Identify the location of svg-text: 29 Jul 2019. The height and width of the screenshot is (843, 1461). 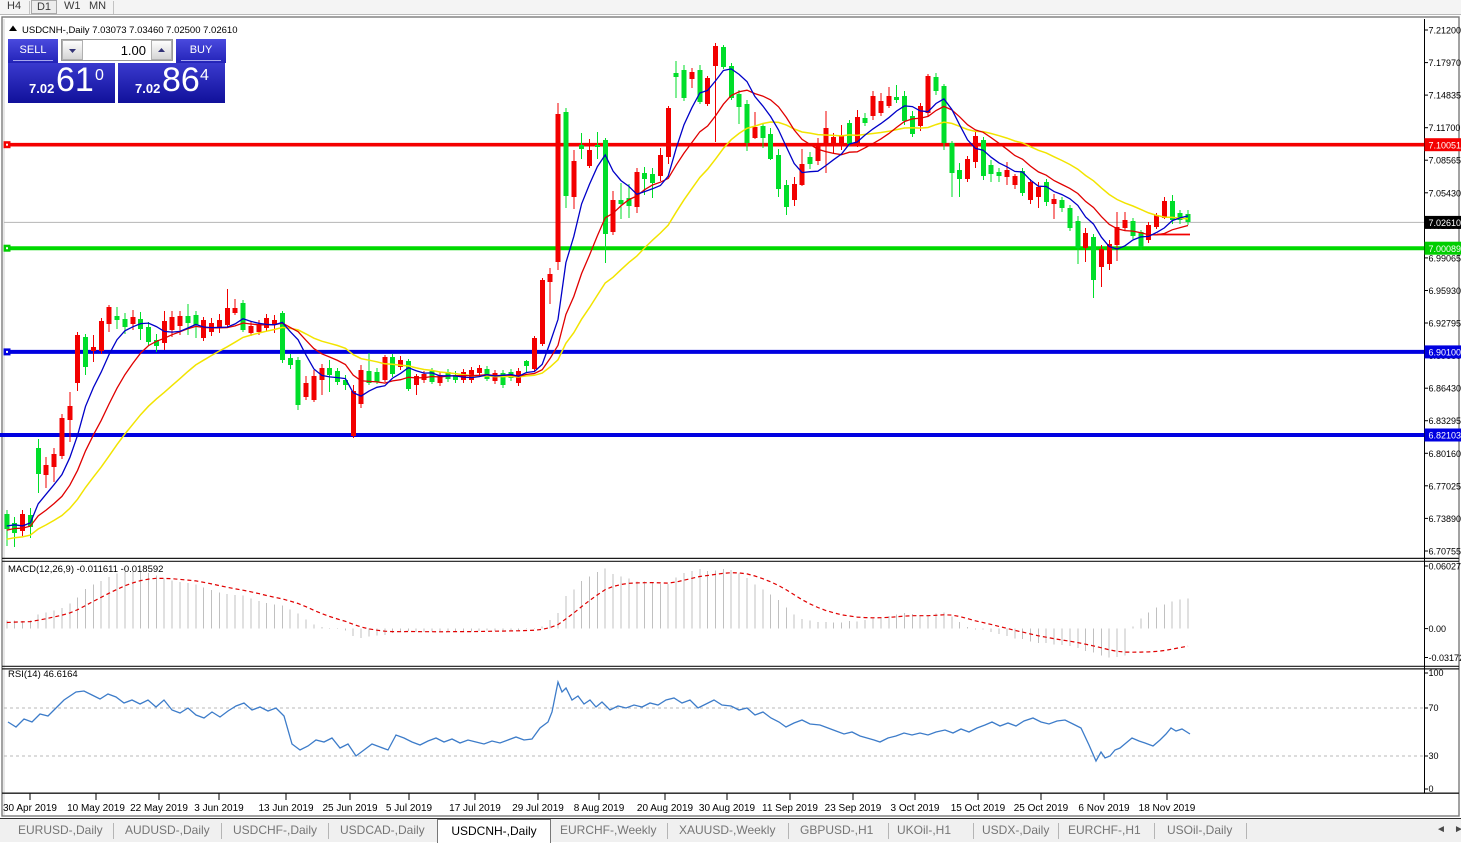
(538, 808).